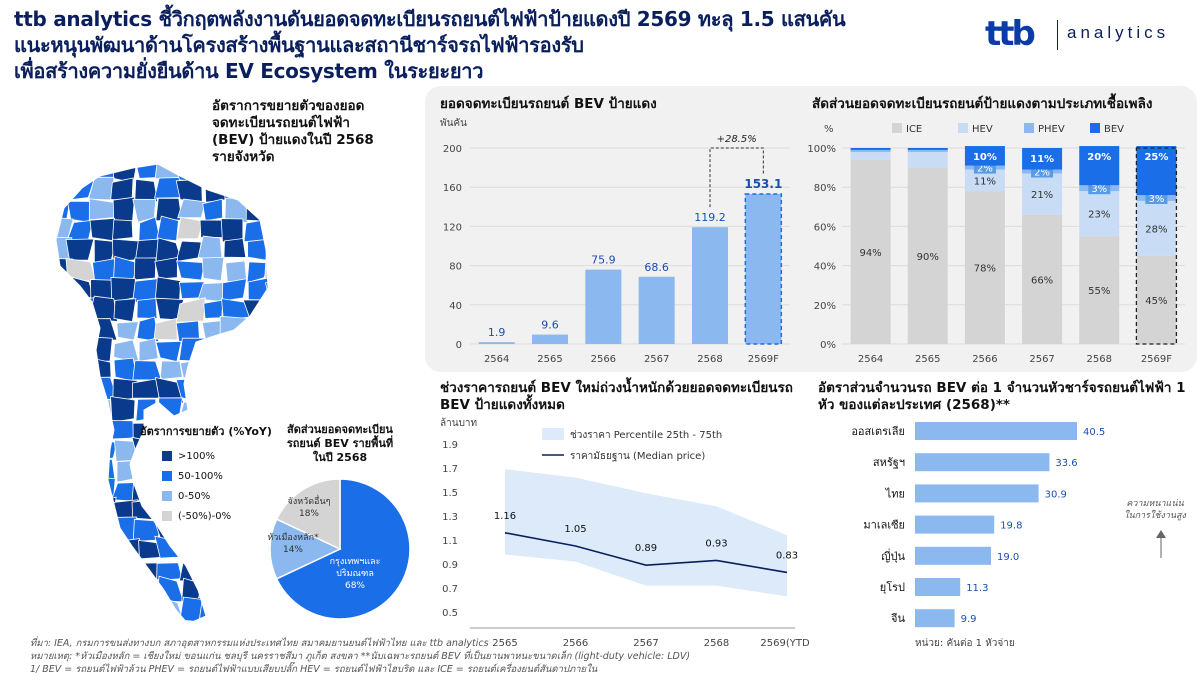 The image size is (1200, 682). What do you see at coordinates (355, 573) in the screenshot?
I see `pie-slice-label: ปริมณฑล` at bounding box center [355, 573].